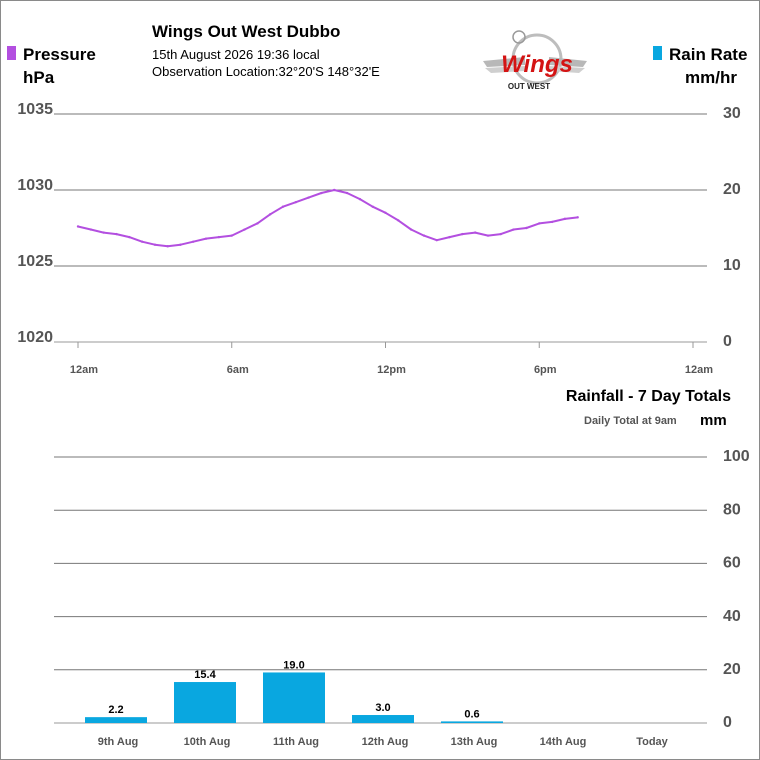  Describe the element at coordinates (537, 64) in the screenshot. I see `logo-wordmark: Wings` at that location.